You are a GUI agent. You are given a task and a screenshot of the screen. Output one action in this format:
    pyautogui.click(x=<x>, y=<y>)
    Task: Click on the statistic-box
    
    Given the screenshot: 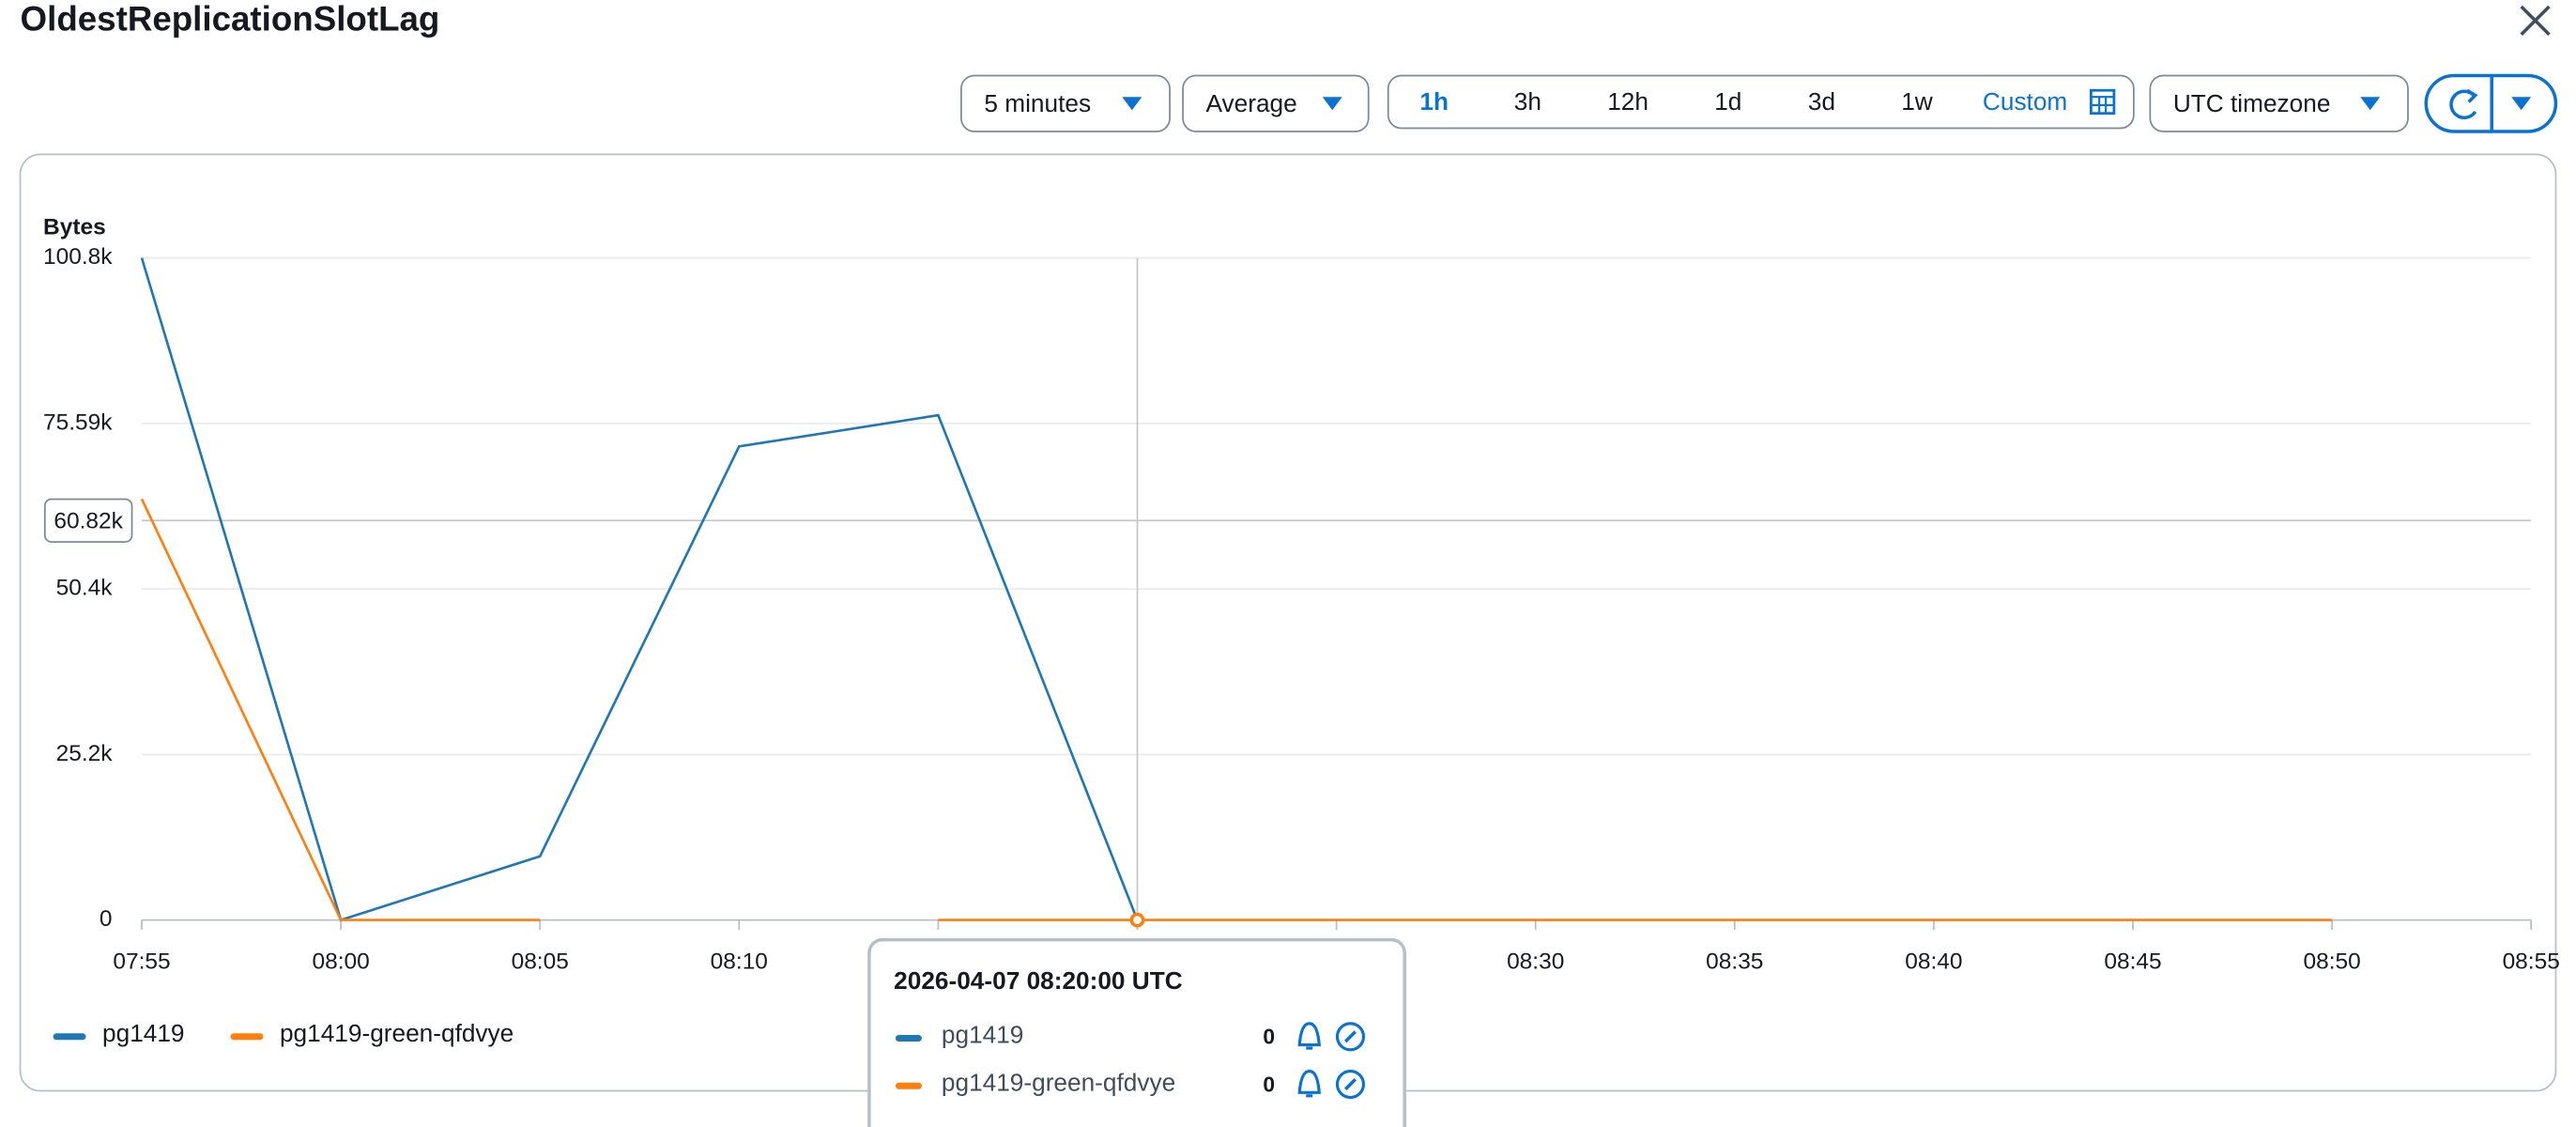 What is the action you would take?
    pyautogui.click(x=1276, y=103)
    